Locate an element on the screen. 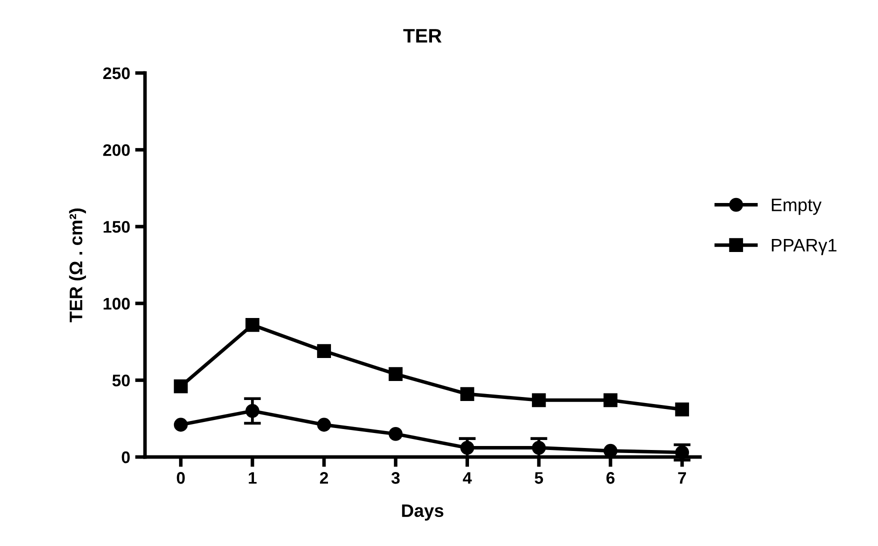 This screenshot has width=878, height=546. x-tick-label: 7 is located at coordinates (682, 478).